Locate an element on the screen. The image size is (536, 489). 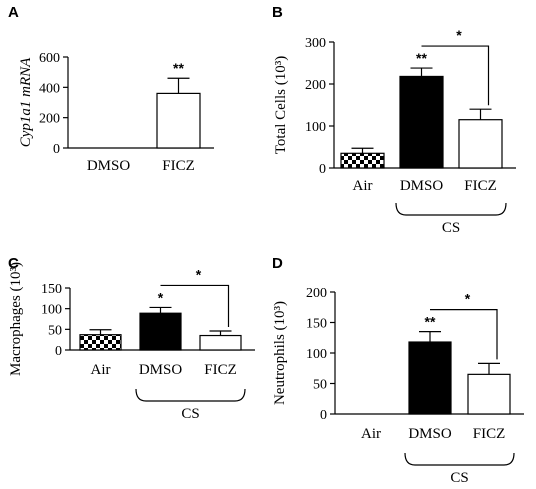
significance-label: * is located at coordinates (161, 297).